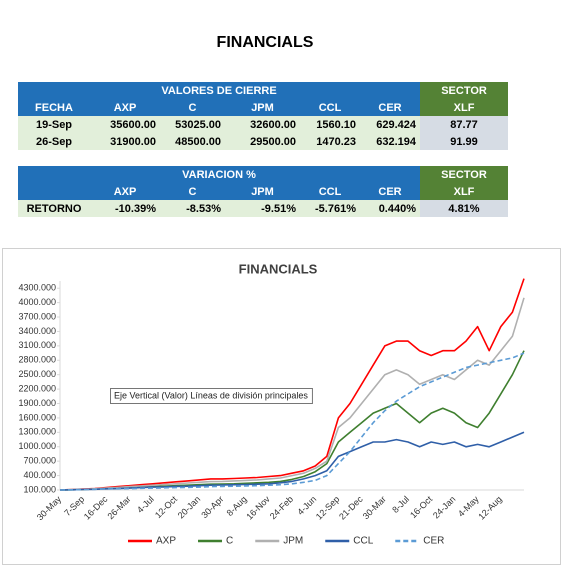 Image resolution: width=564 pixels, height=572 pixels. What do you see at coordinates (37, 432) in the screenshot?
I see `y-tick-label: 1300.000` at bounding box center [37, 432].